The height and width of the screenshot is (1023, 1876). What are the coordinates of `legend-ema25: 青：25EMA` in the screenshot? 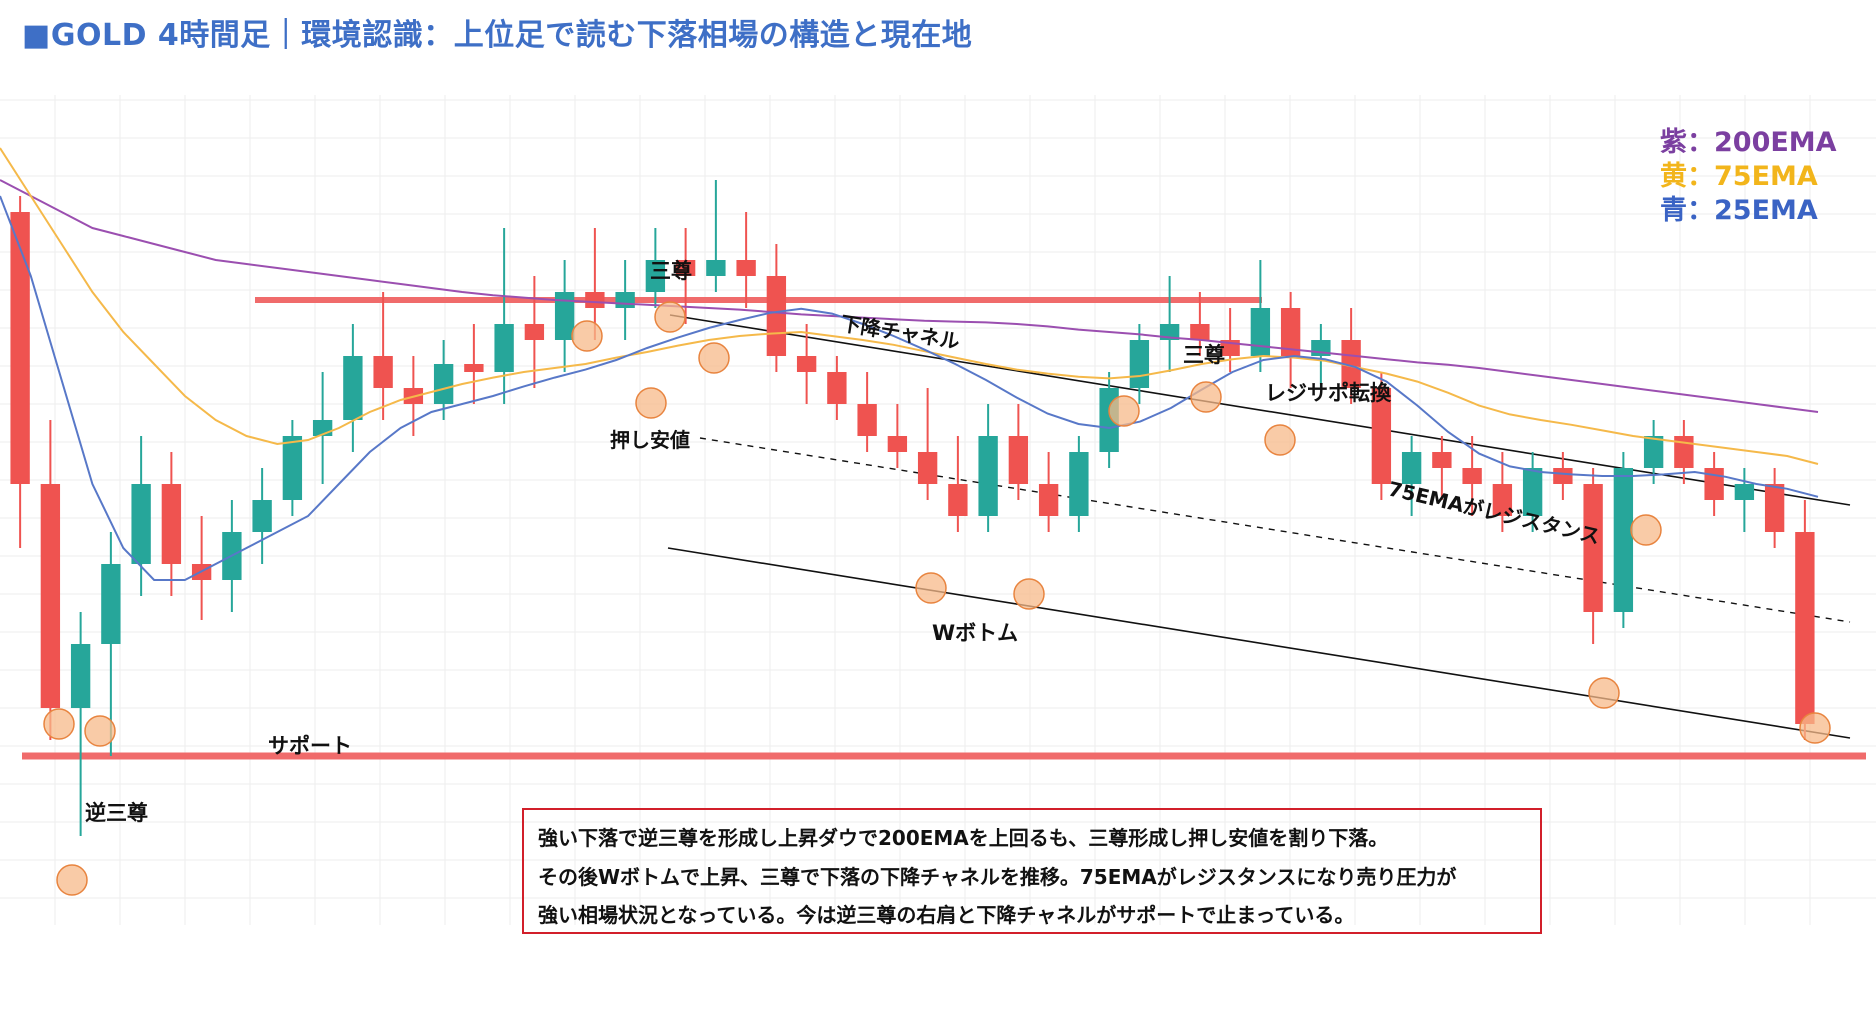 It's located at (1739, 210).